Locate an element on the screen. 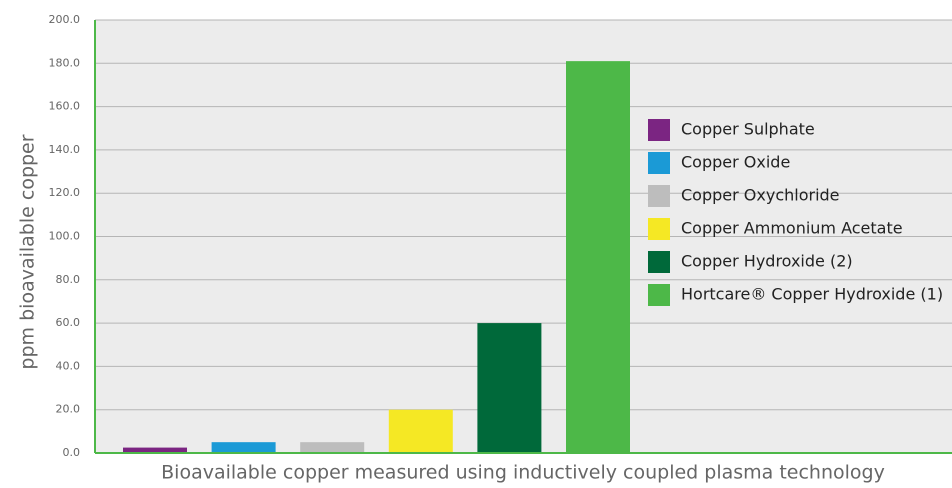 The image size is (952, 488). y-tick-label: 120.0 is located at coordinates (65, 192).